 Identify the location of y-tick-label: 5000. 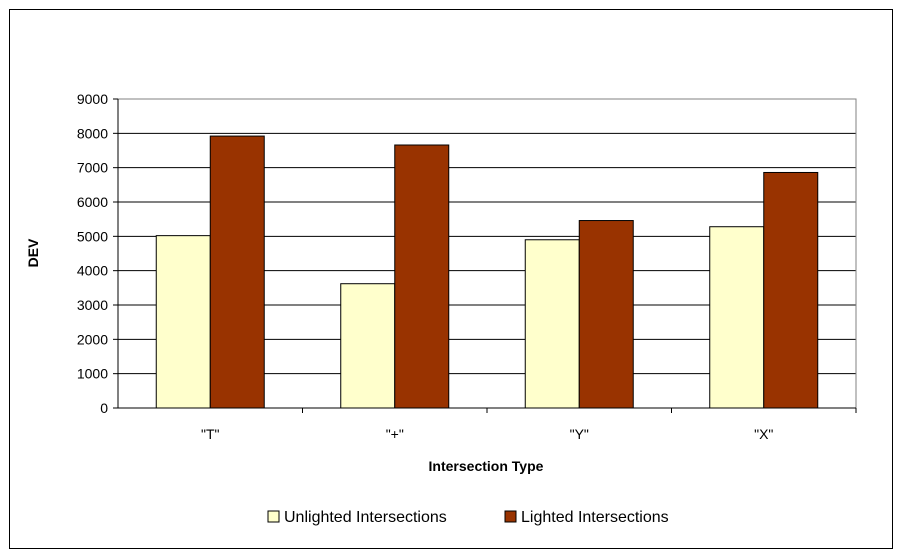
(92, 236).